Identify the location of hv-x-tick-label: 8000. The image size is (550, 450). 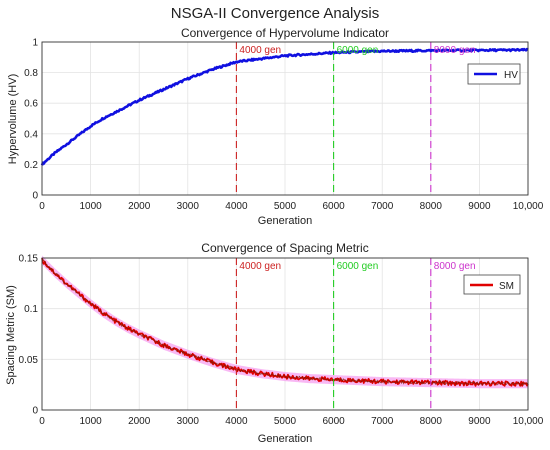
(431, 206).